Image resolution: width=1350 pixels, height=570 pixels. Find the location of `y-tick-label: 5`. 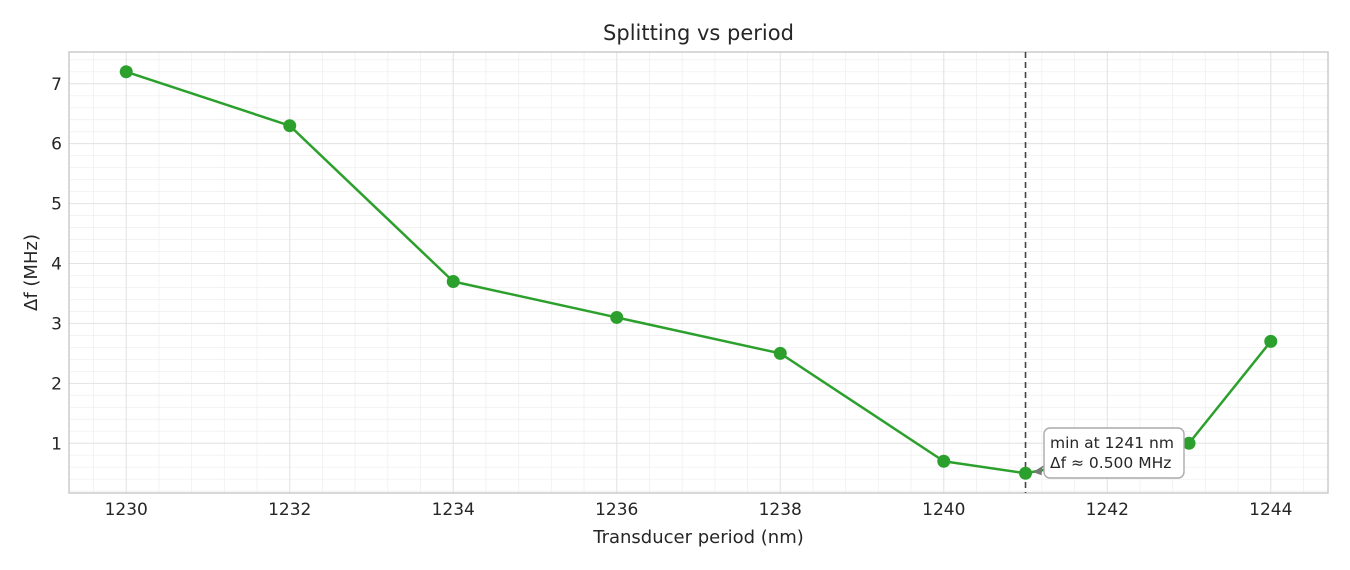

y-tick-label: 5 is located at coordinates (56, 205).